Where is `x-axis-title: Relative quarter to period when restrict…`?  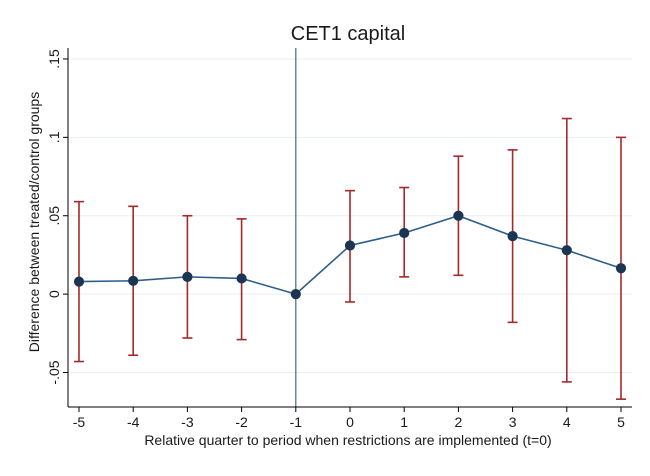 x-axis-title: Relative quarter to period when restrict… is located at coordinates (347, 440).